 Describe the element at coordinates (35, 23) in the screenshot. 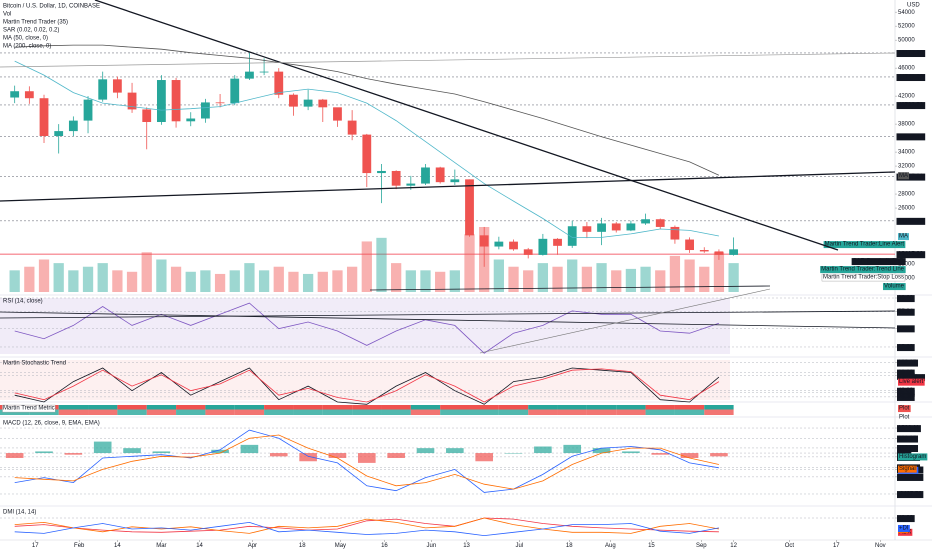

I see `legend-entry: Martin Trend Trader (35)` at that location.